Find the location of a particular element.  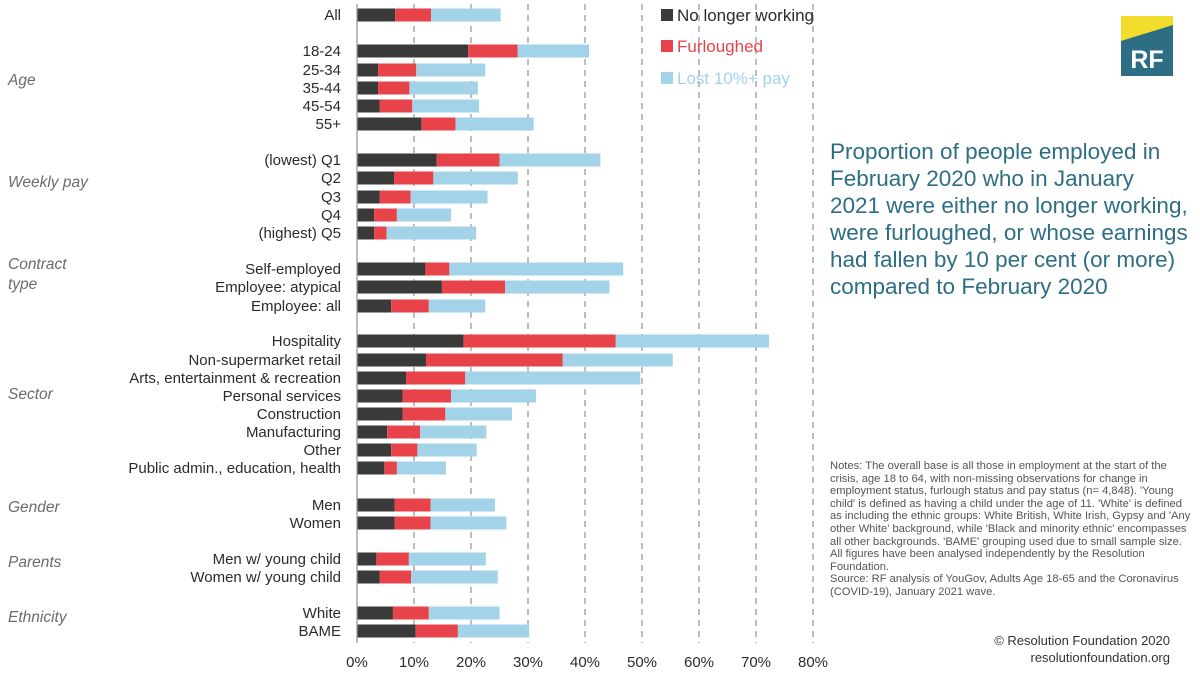

category-label: Employee: all is located at coordinates (296, 306).